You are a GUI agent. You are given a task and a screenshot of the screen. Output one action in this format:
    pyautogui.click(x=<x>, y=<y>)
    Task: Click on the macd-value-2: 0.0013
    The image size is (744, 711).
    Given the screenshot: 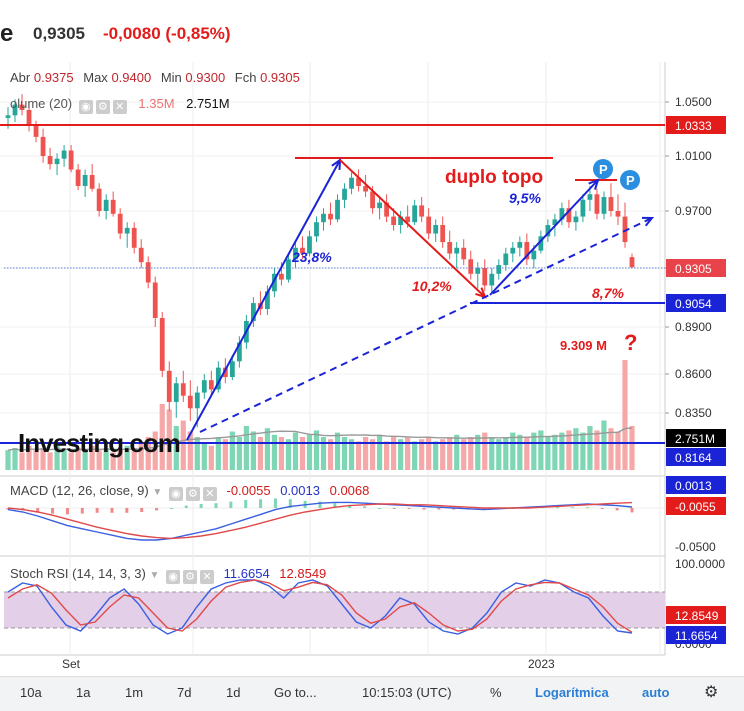 What is the action you would take?
    pyautogui.click(x=300, y=490)
    